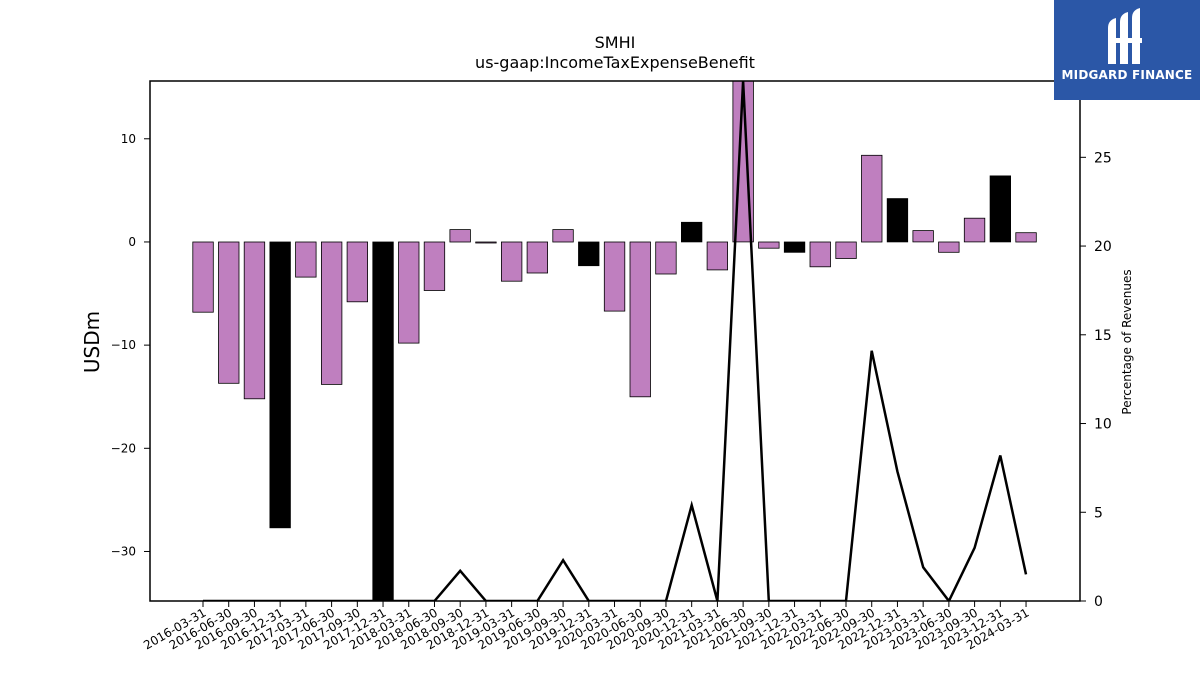  I want to click on y2-axis: 0 5 10 15 20 25, so click(1096, 380).